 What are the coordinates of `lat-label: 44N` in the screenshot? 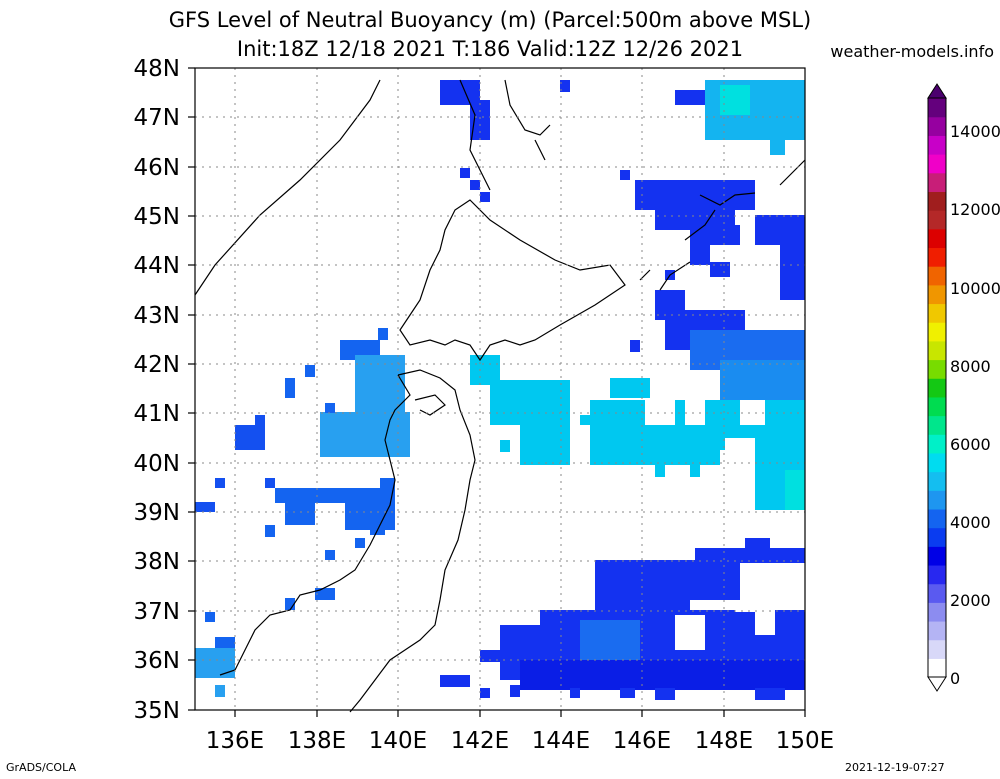 It's located at (157, 266).